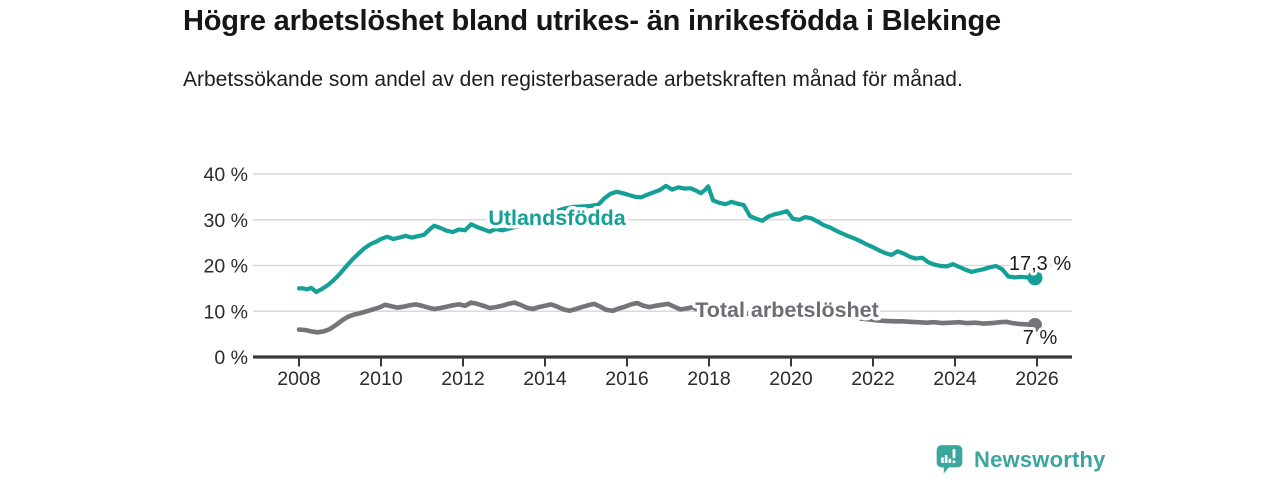  What do you see at coordinates (231, 358) in the screenshot?
I see `y-axis-label: 0 %` at bounding box center [231, 358].